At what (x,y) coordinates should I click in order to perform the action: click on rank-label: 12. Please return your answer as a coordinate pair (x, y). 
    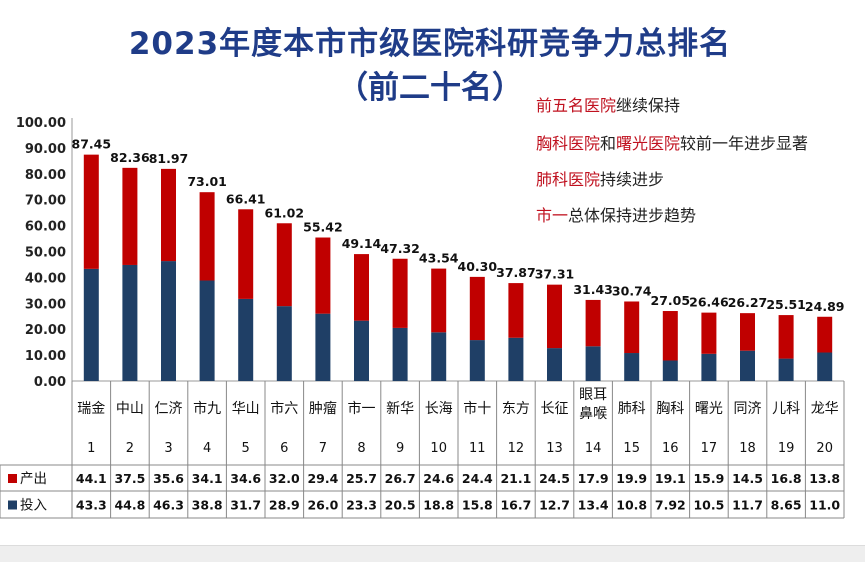
    Looking at the image, I should click on (516, 448).